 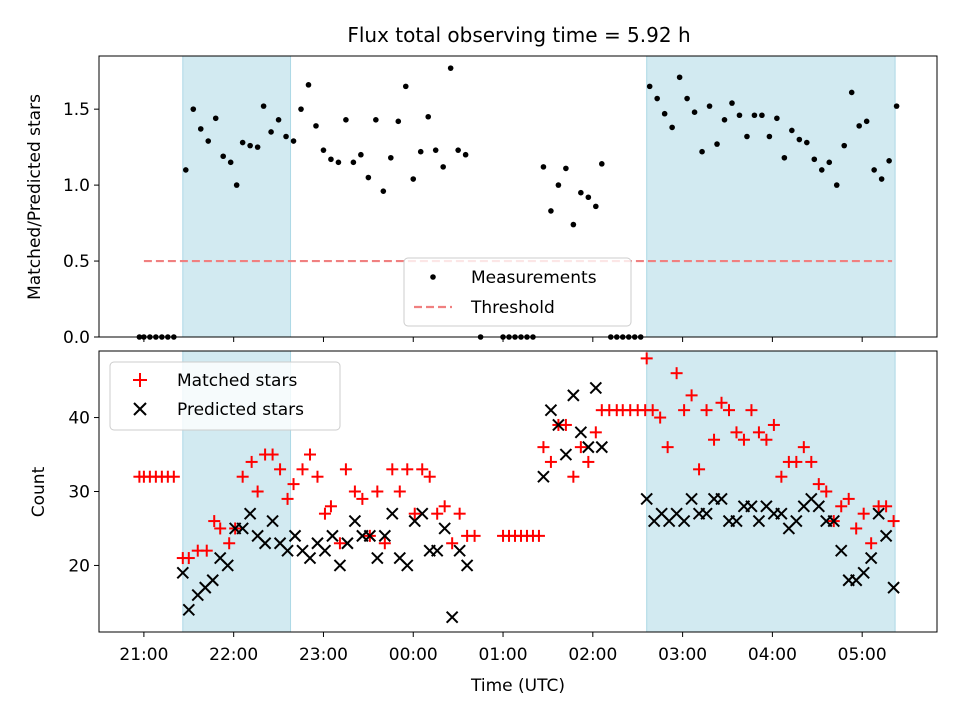 What do you see at coordinates (517, 292) in the screenshot?
I see `top-legend-box` at bounding box center [517, 292].